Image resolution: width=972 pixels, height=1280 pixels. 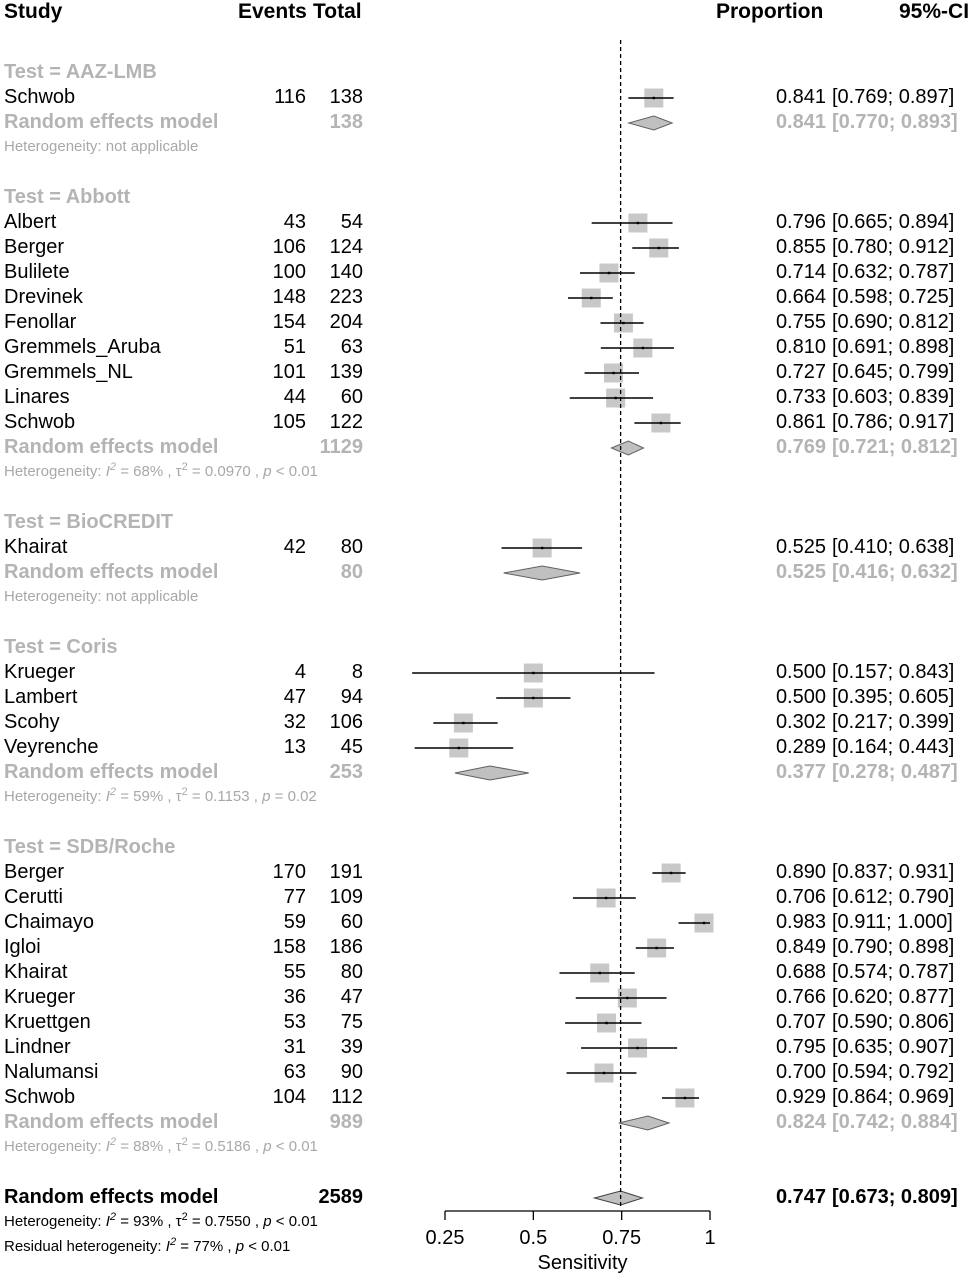 I want to click on pooled-ci: [0.416; 0.632], so click(x=895, y=572).